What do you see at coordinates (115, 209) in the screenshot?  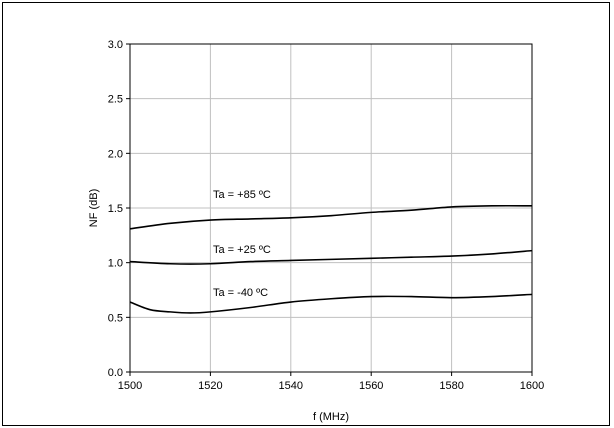 I see `y-tick-label: 1.5` at bounding box center [115, 209].